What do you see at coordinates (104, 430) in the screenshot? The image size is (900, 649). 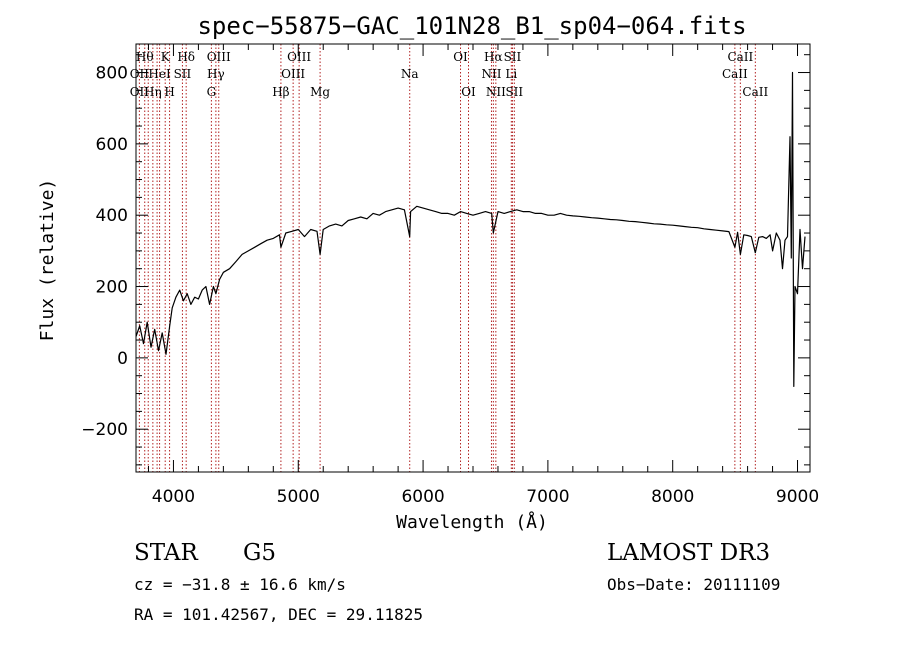 I see `y-tick-label: −200` at bounding box center [104, 430].